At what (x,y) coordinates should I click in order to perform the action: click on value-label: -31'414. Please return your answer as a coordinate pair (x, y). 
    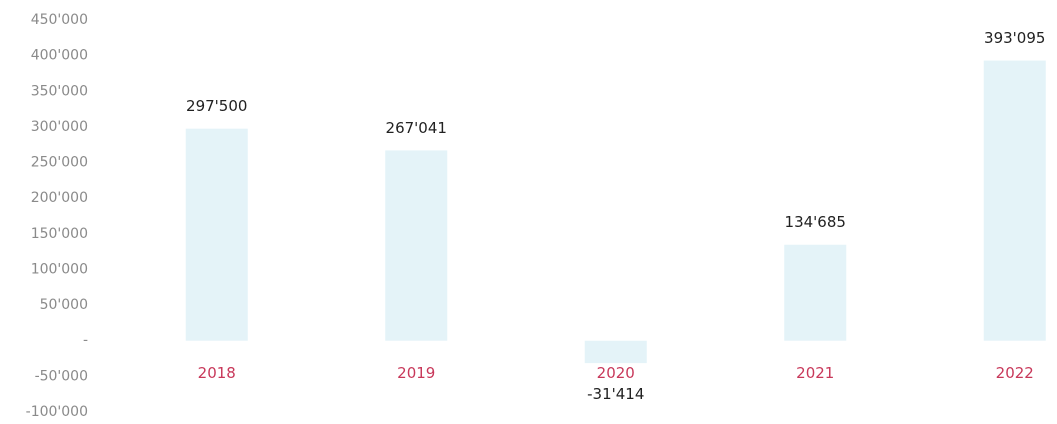
    Looking at the image, I should click on (615, 394).